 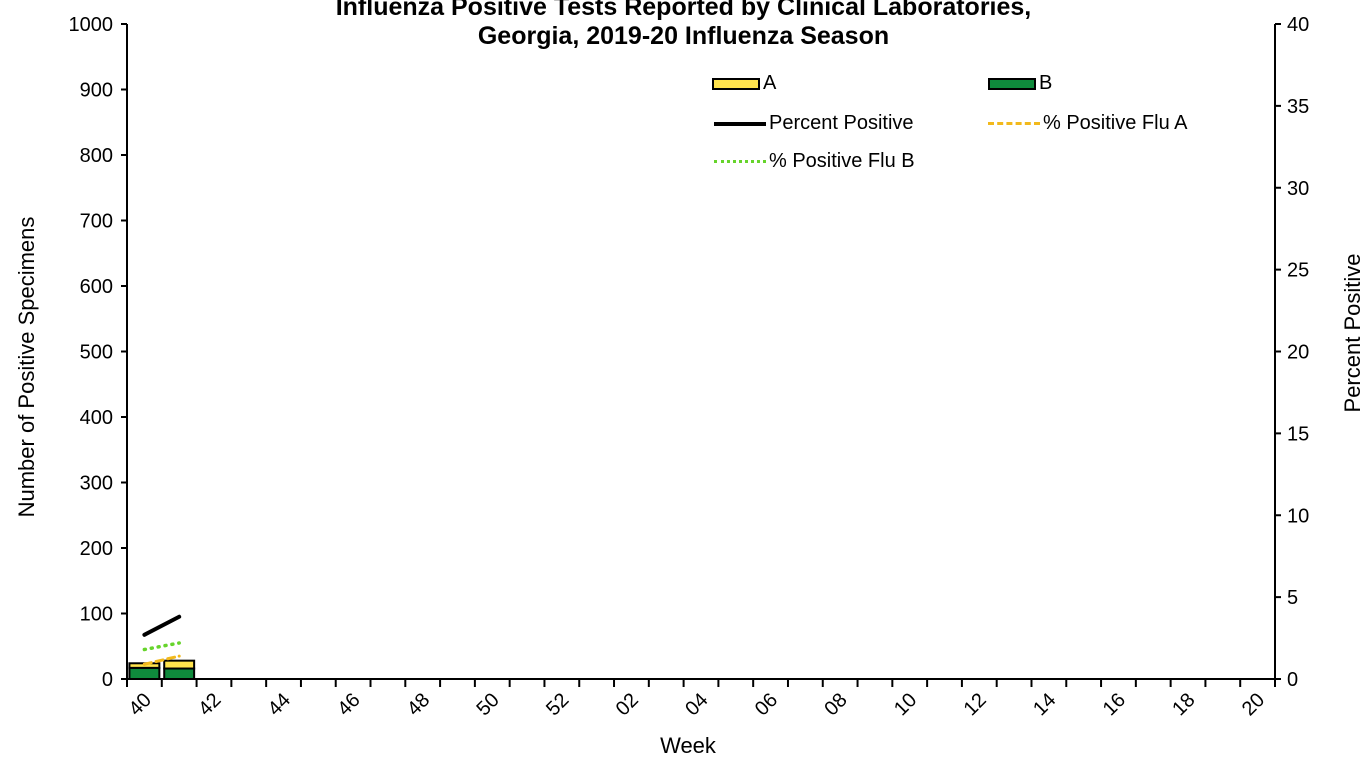 I want to click on x-tick-label: 48, so click(x=418, y=704).